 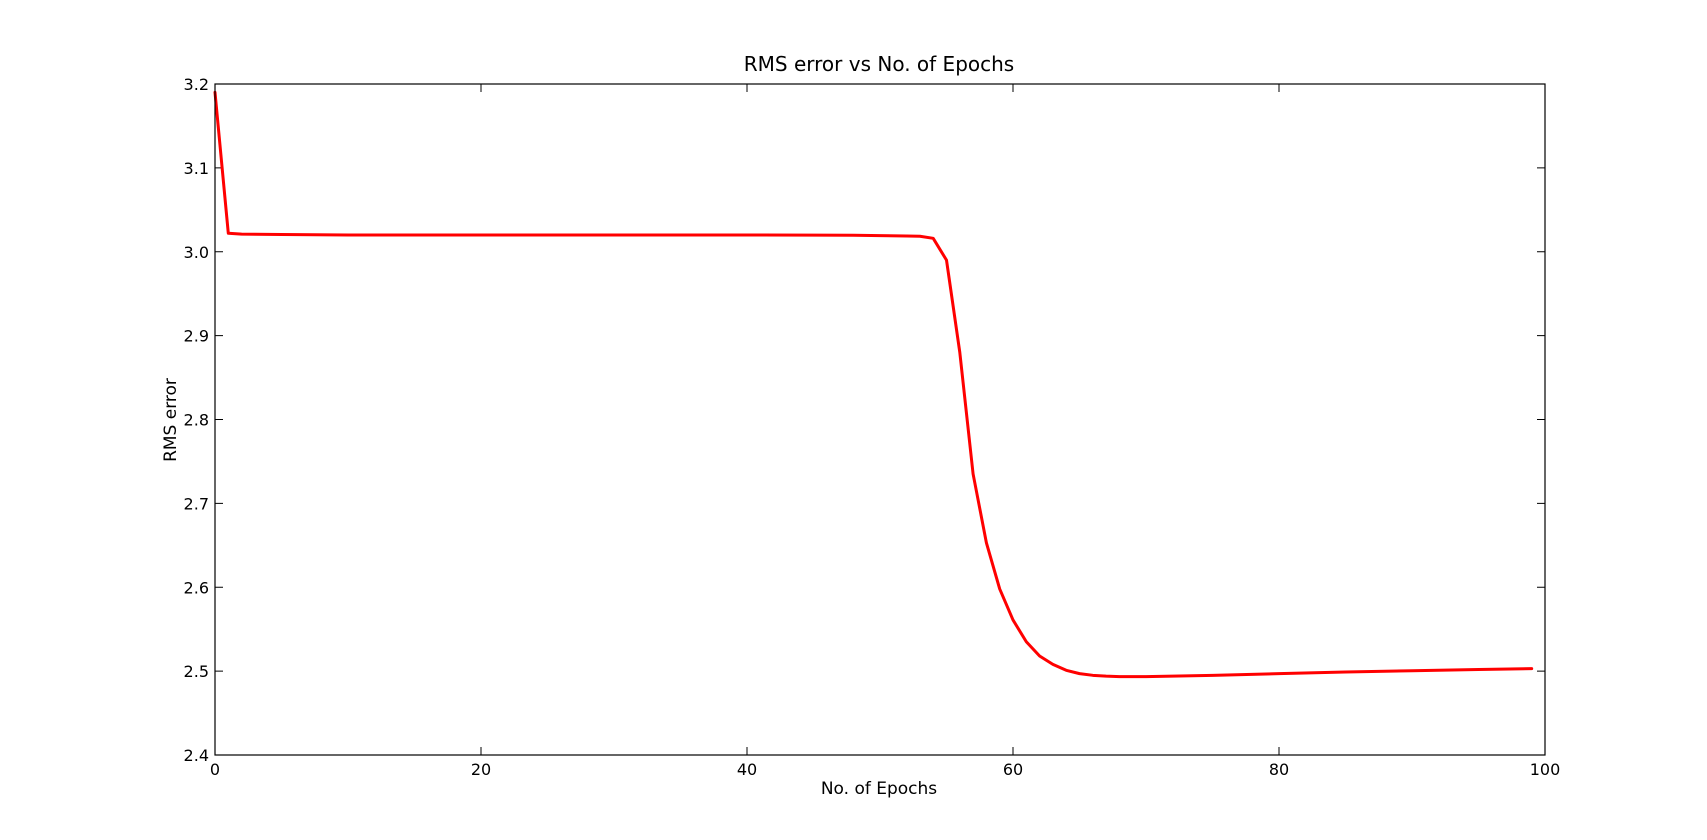 What do you see at coordinates (1013, 769) in the screenshot?
I see `x-tick-label: 60` at bounding box center [1013, 769].